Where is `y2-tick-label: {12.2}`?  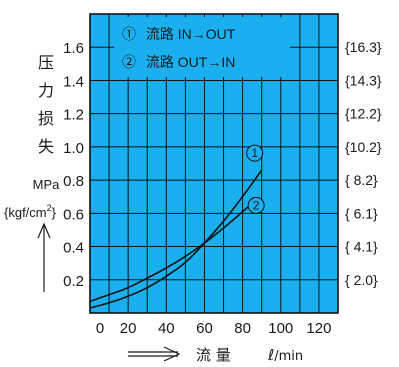
y2-tick-label: {12.2} is located at coordinates (363, 114).